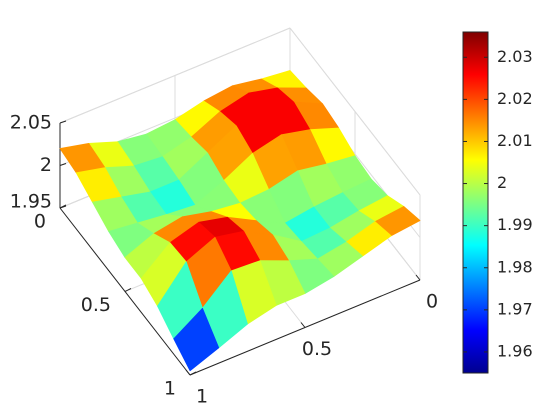 The height and width of the screenshot is (420, 560). Describe the element at coordinates (502, 182) in the screenshot. I see `colorbar-tick-label: 2` at that location.